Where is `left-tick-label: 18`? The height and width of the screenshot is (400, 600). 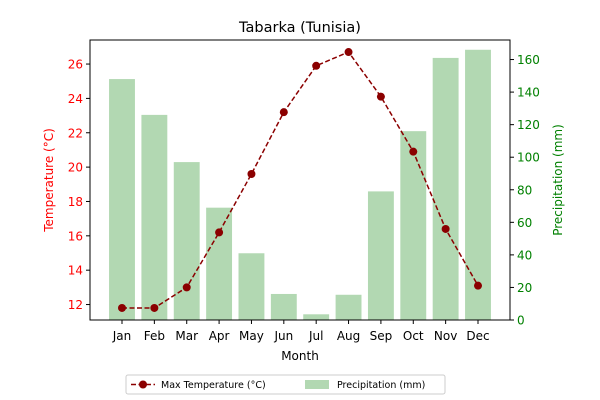
left-tick-label: 18 is located at coordinates (75, 202).